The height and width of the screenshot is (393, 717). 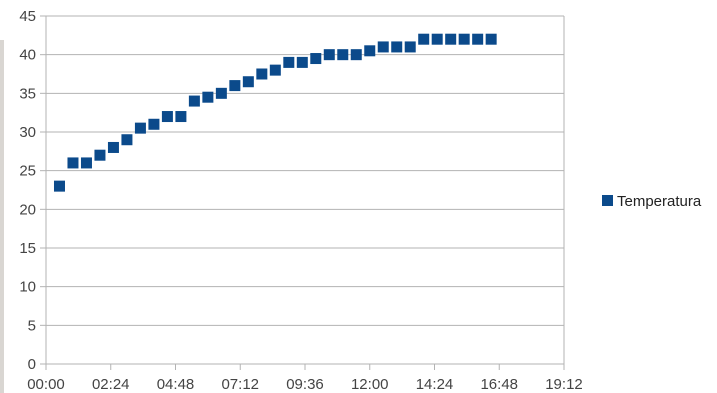 I want to click on x-tick-label: 12:00, so click(x=370, y=384).